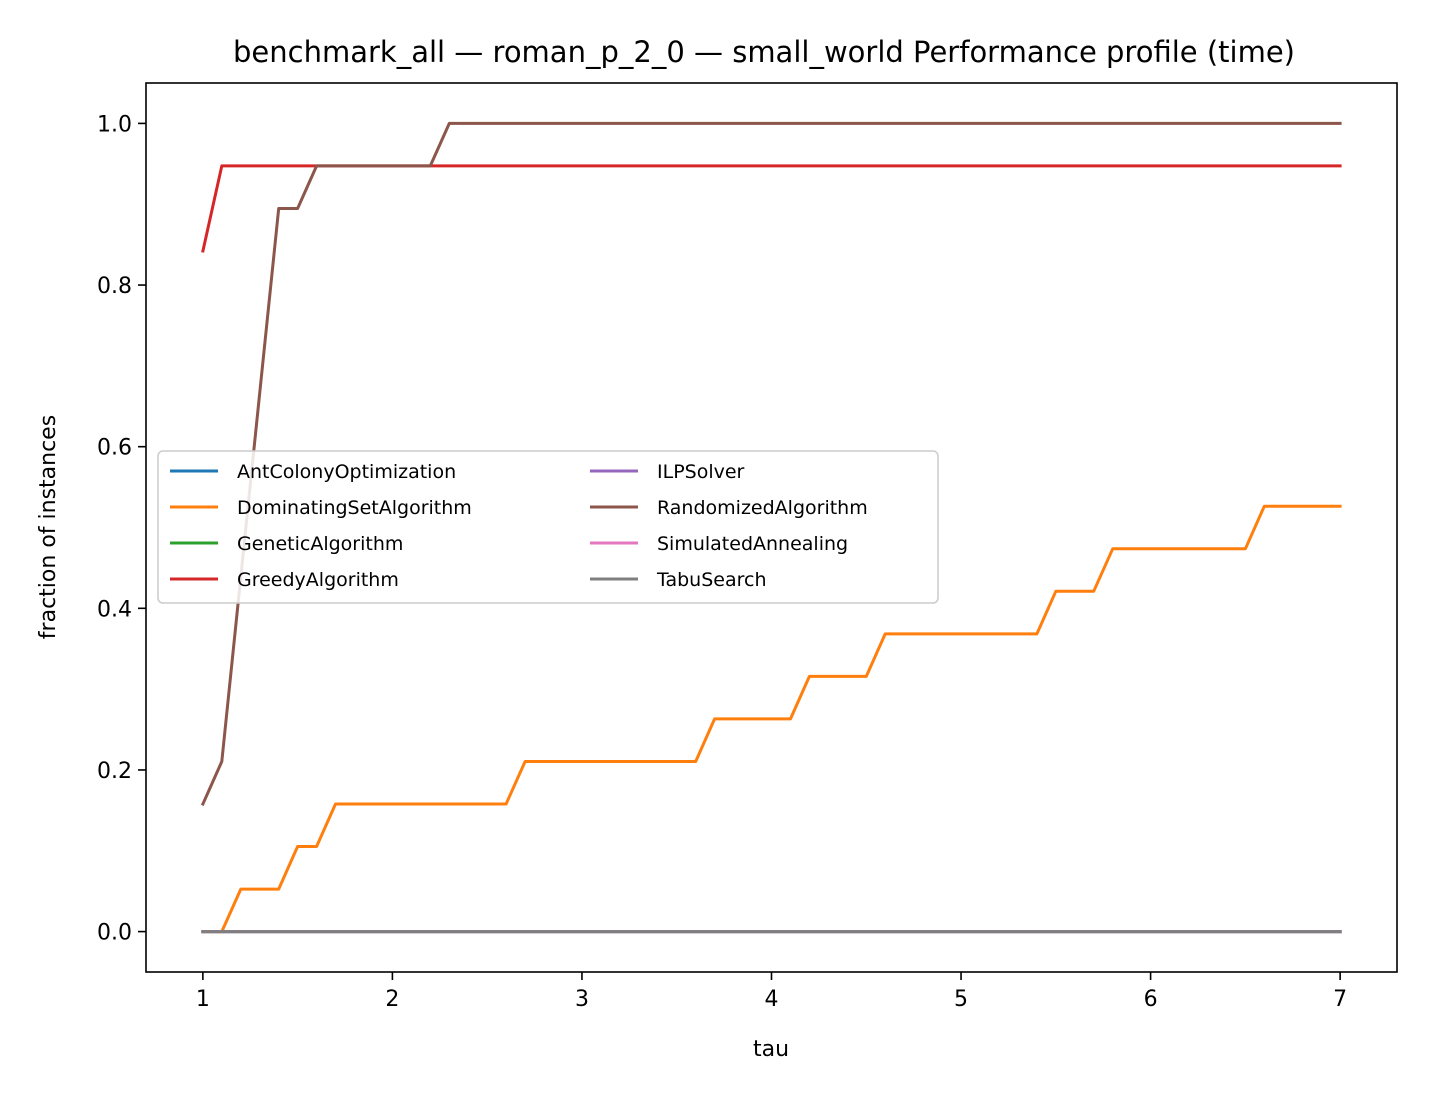 This screenshot has height=1100, width=1430. I want to click on legend-label: ILPSolver, so click(701, 472).